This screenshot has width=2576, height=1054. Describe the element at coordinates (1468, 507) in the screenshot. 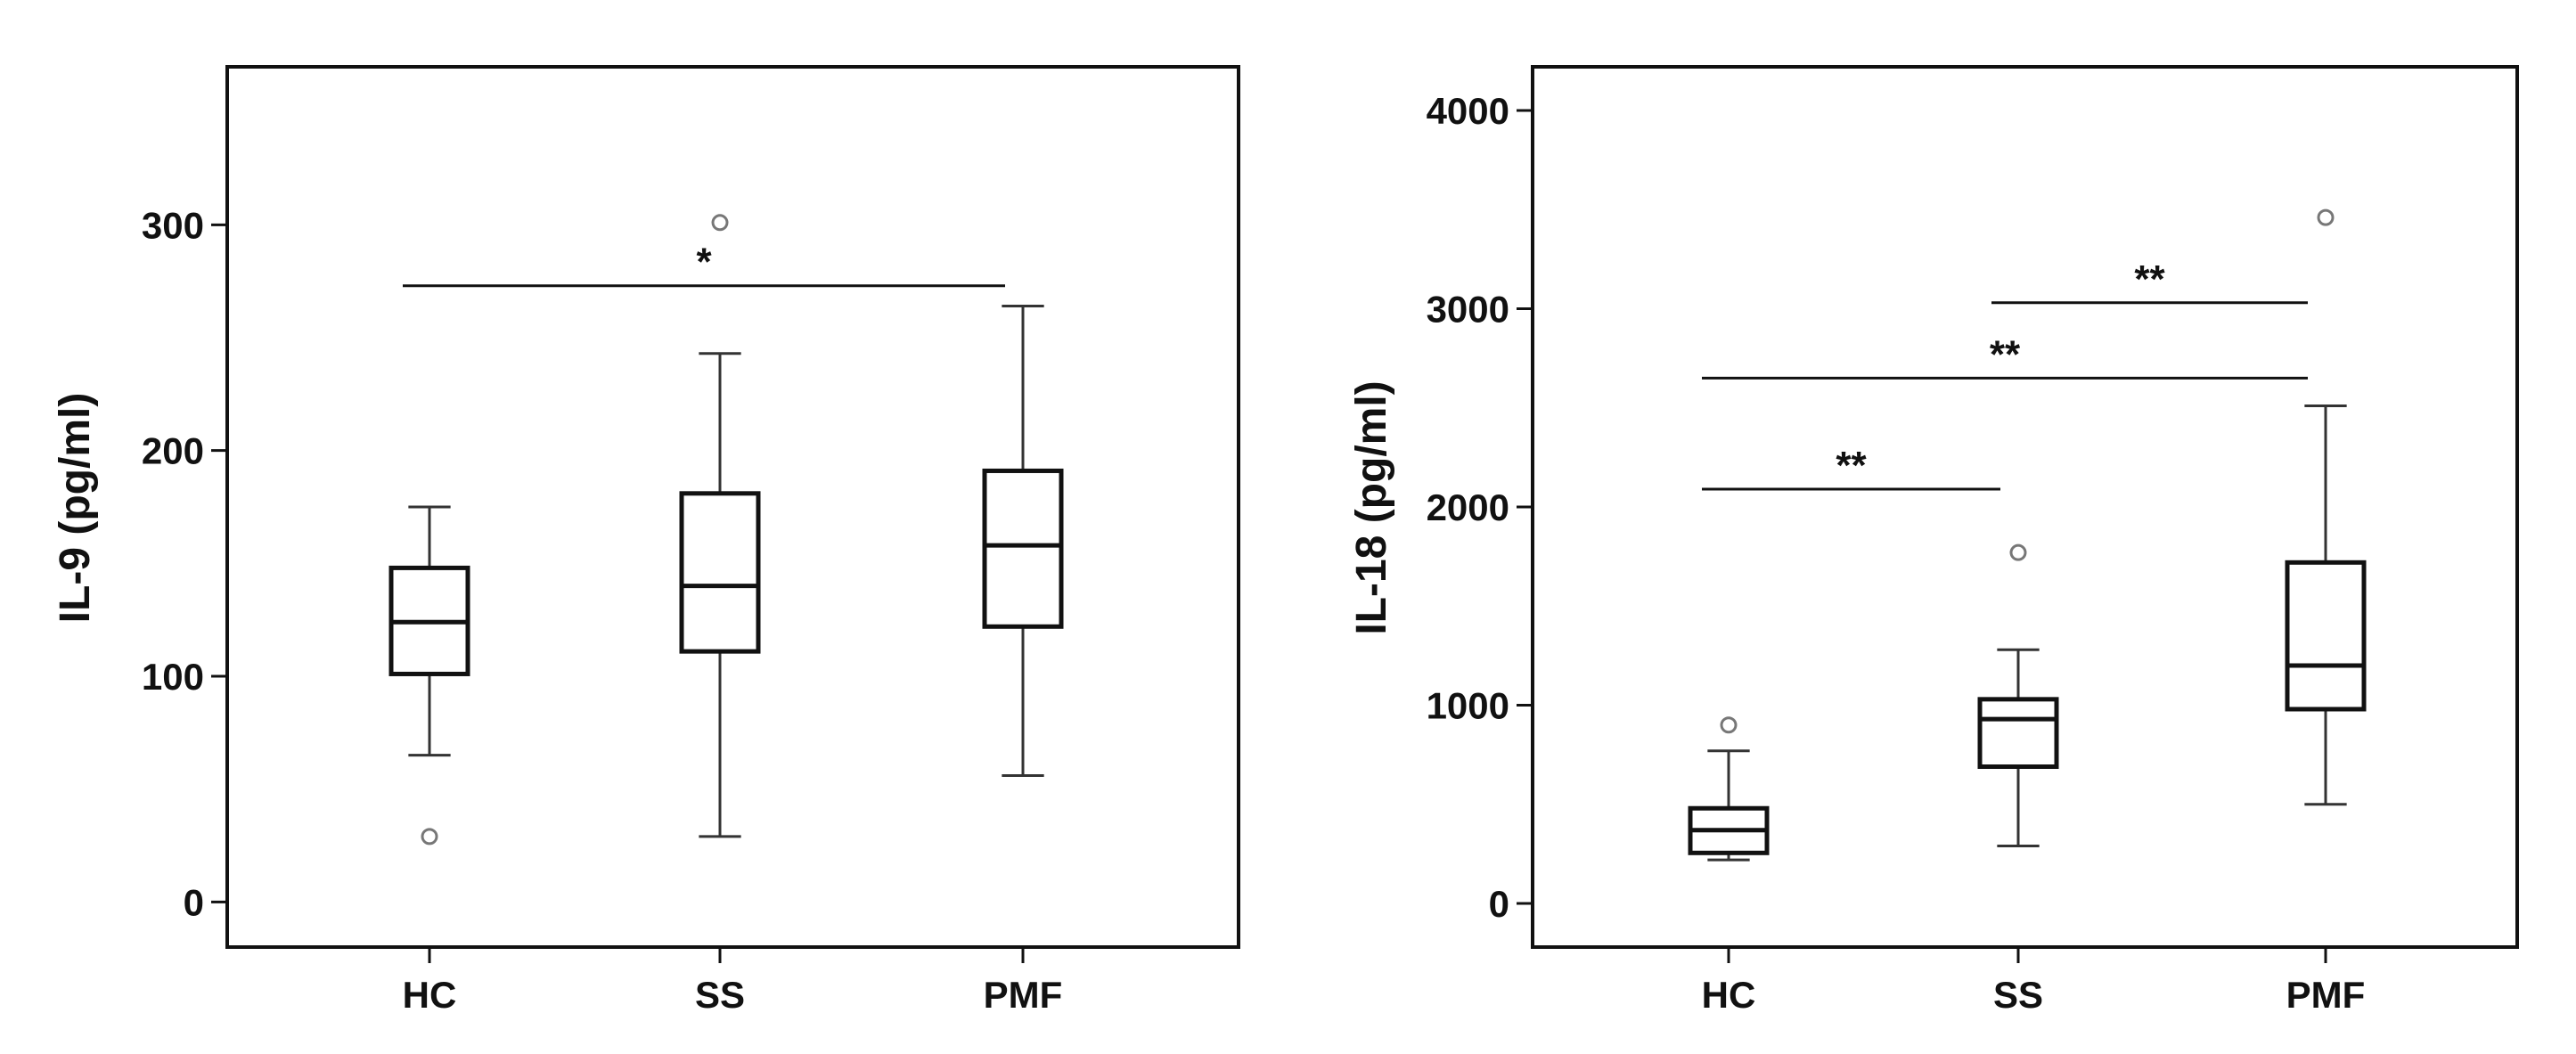

I see `y-tick-label: 2000` at that location.